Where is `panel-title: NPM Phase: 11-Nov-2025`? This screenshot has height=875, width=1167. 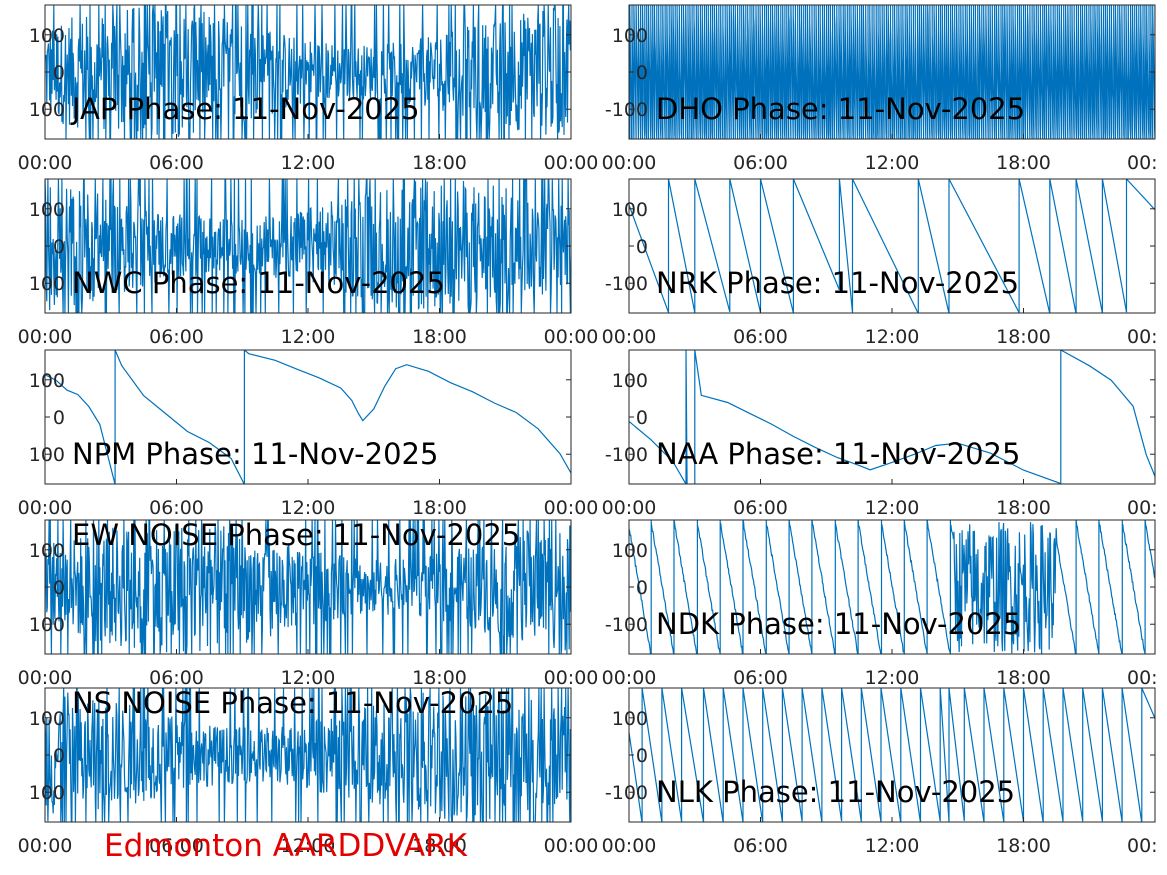 panel-title: NPM Phase: 11-Nov-2025 is located at coordinates (255, 454).